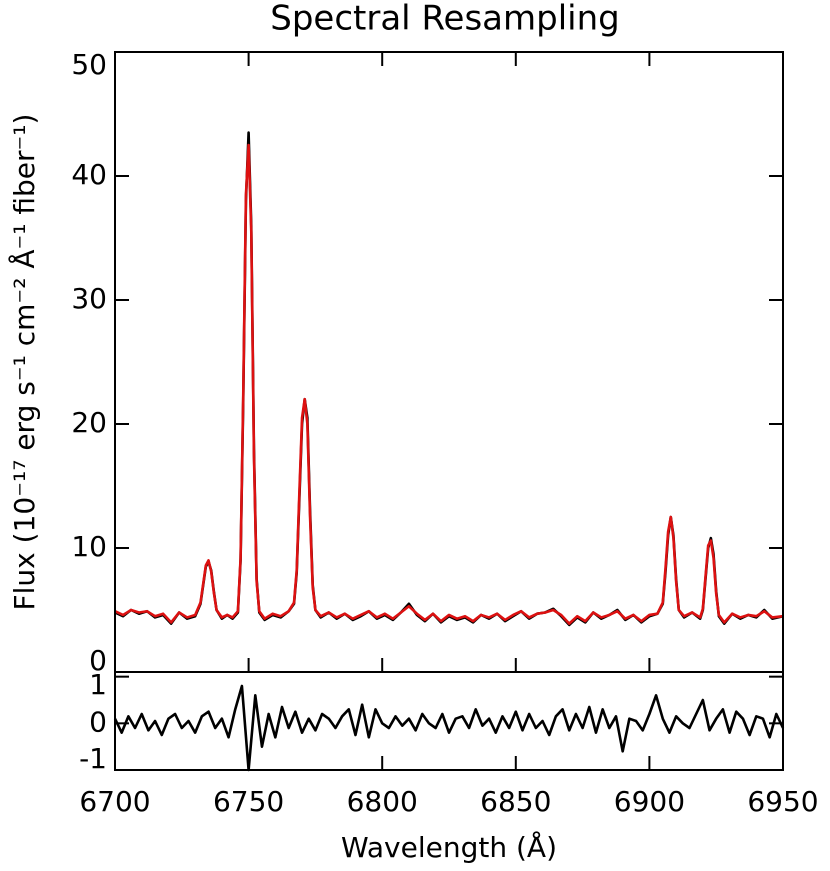  I want to click on x-tick-label: 6800, so click(382, 801).